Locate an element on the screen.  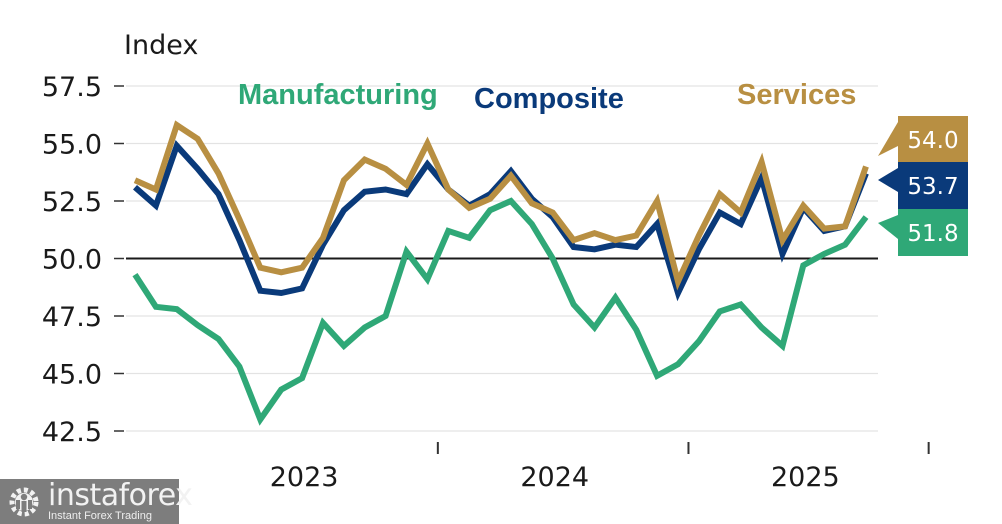
end-label-value: 54.0 is located at coordinates (932, 141).